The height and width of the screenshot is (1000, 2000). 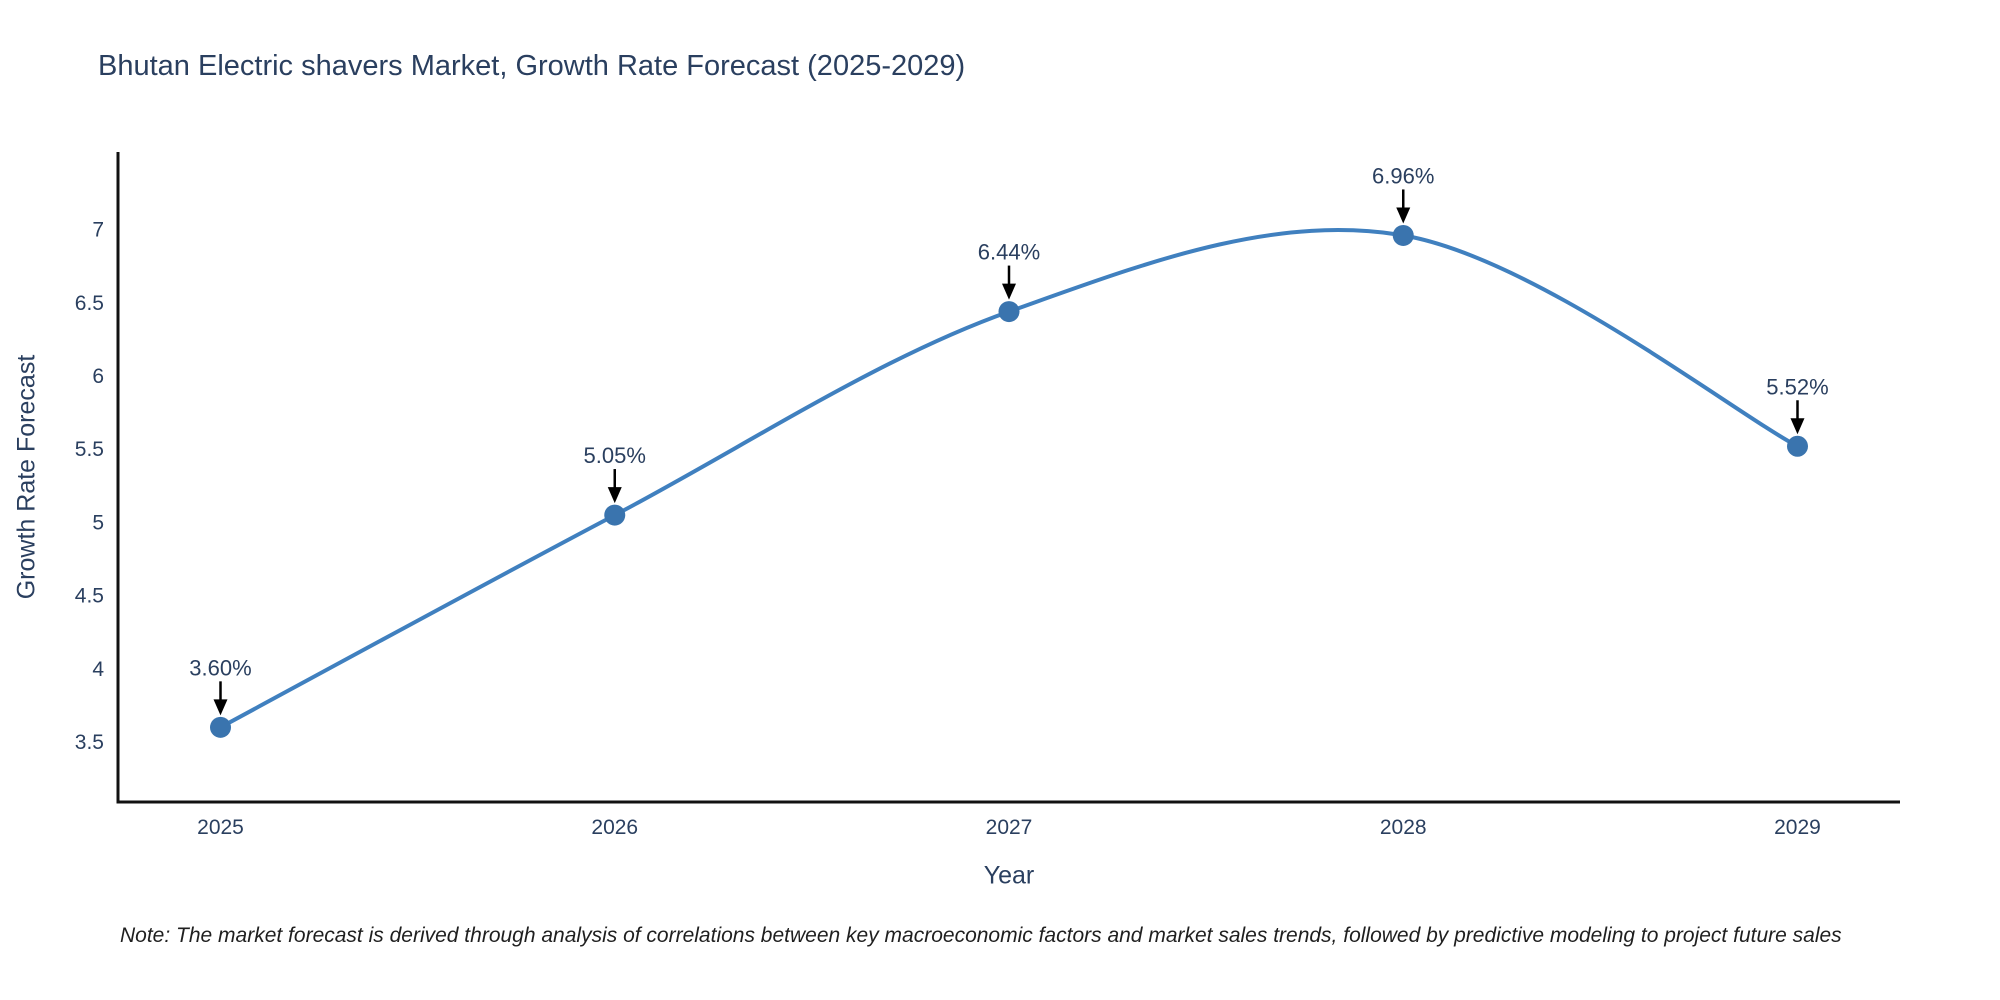 I want to click on x-tick-label: 2026, so click(x=614, y=827).